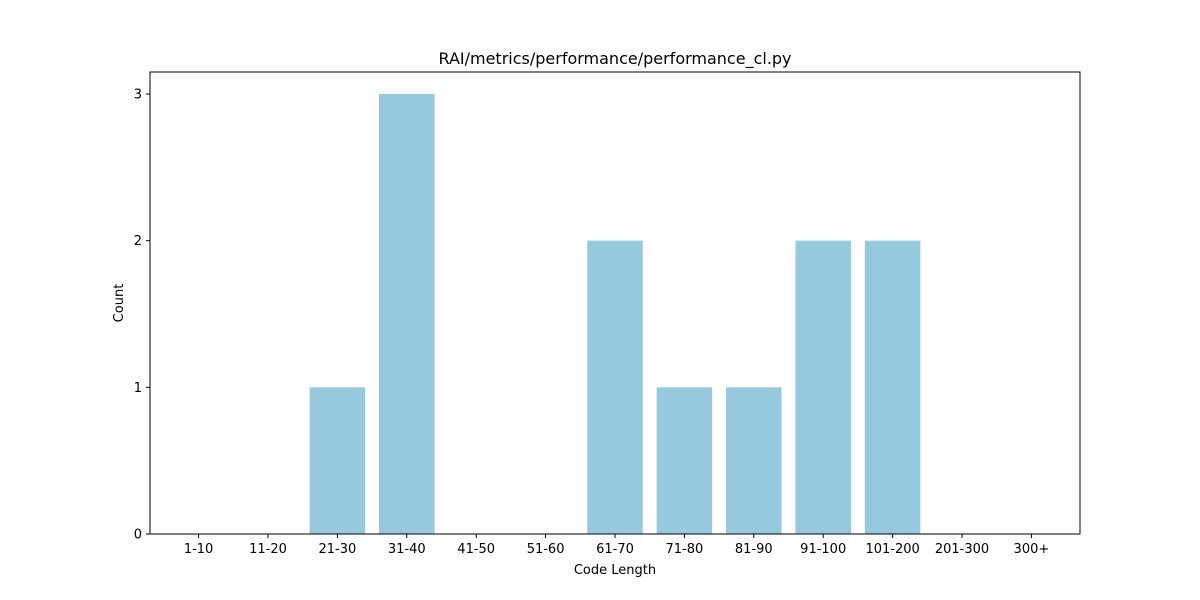 The width and height of the screenshot is (1200, 600). Describe the element at coordinates (138, 241) in the screenshot. I see `y-tick-label: 2` at that location.